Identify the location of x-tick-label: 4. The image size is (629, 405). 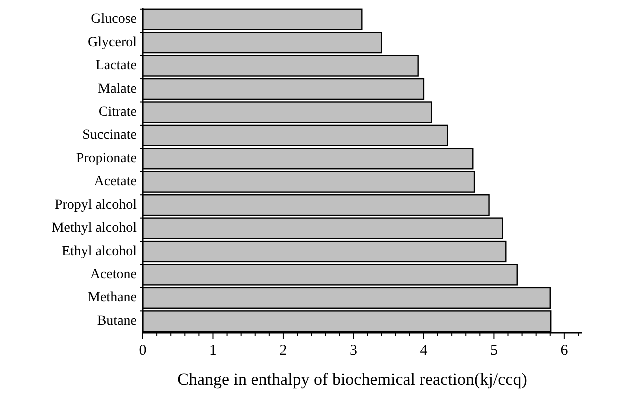
(424, 351).